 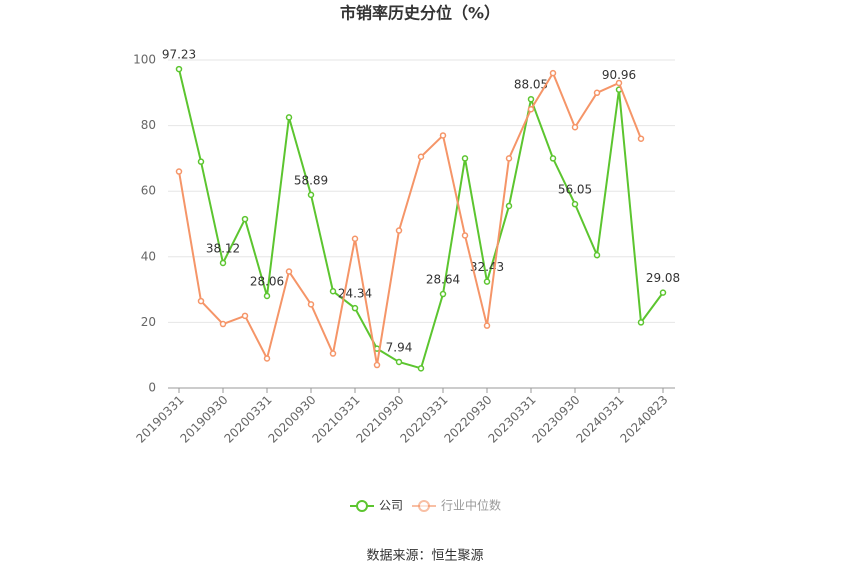 I want to click on legend-label: 公司, so click(x=391, y=506).